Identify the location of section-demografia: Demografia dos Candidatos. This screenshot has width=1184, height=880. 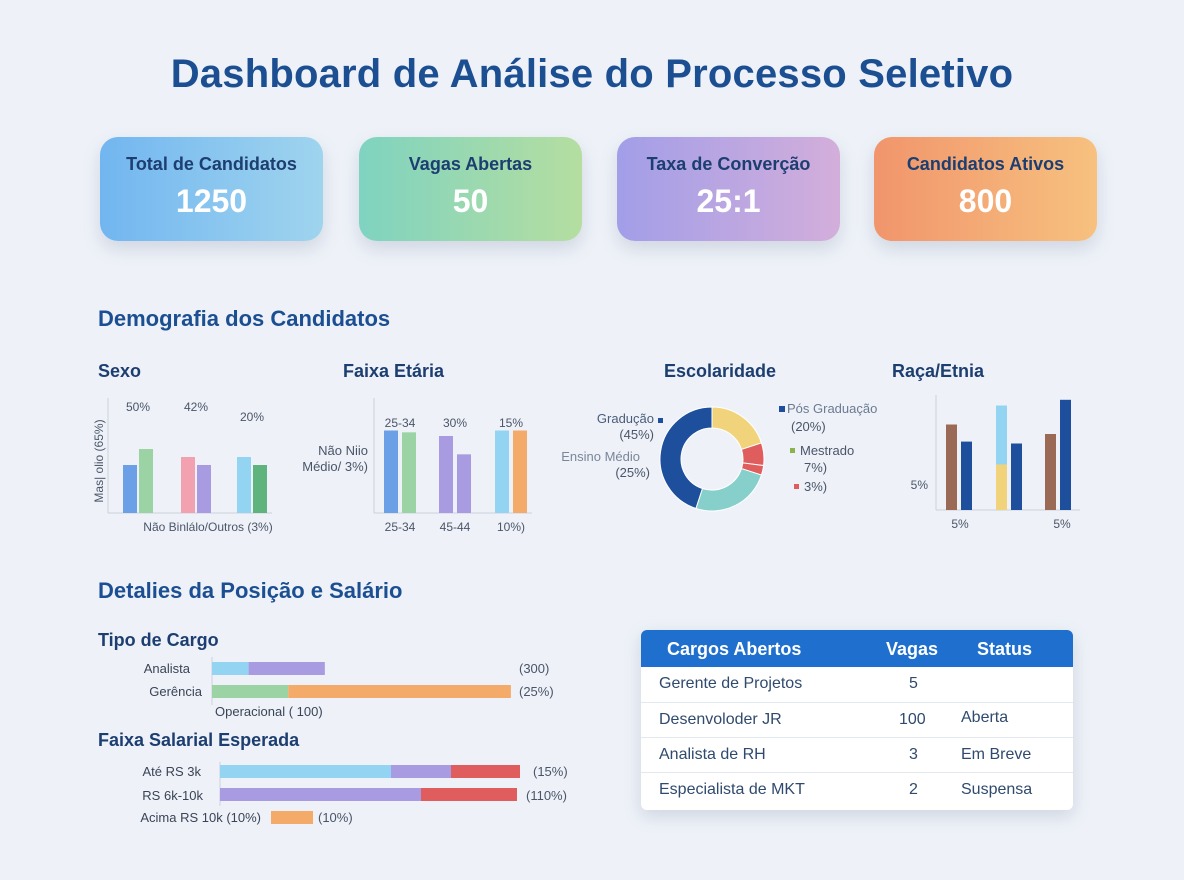
(244, 318).